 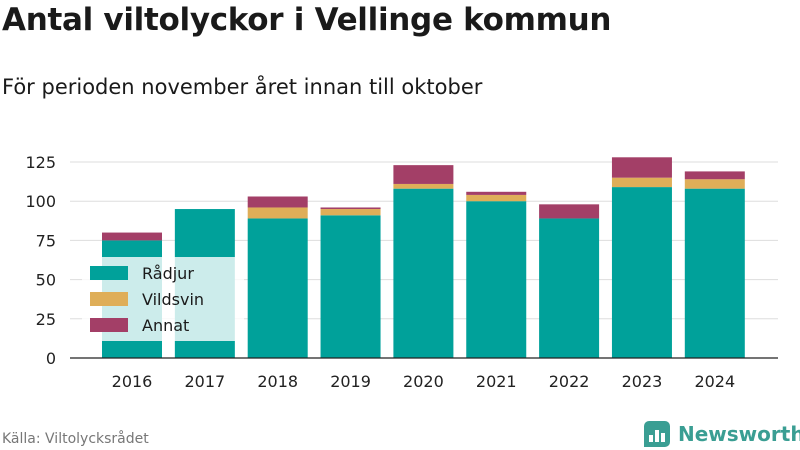 What do you see at coordinates (496, 193) in the screenshot?
I see `bar-segment-annat-2021` at bounding box center [496, 193].